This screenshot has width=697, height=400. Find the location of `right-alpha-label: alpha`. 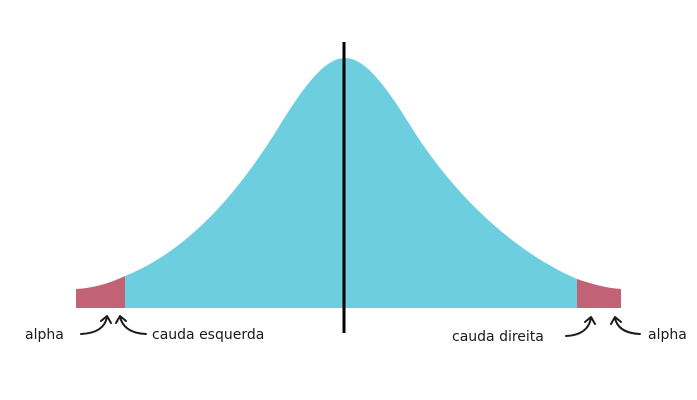

right-alpha-label: alpha is located at coordinates (667, 335).